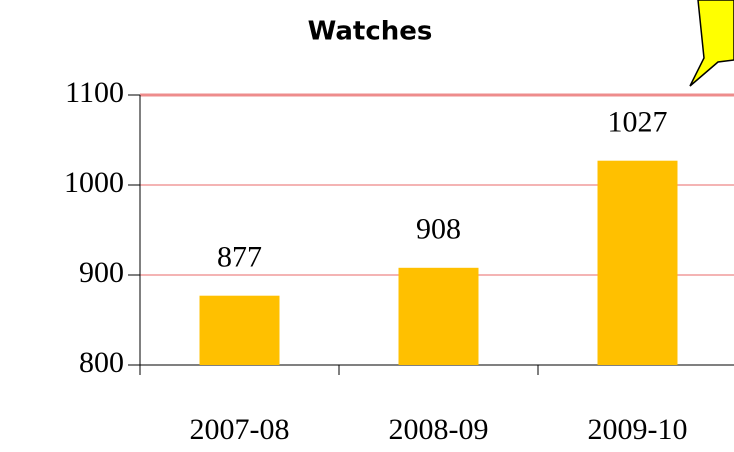 The image size is (734, 452). Describe the element at coordinates (101, 272) in the screenshot. I see `y-tick-label: 900` at that location.